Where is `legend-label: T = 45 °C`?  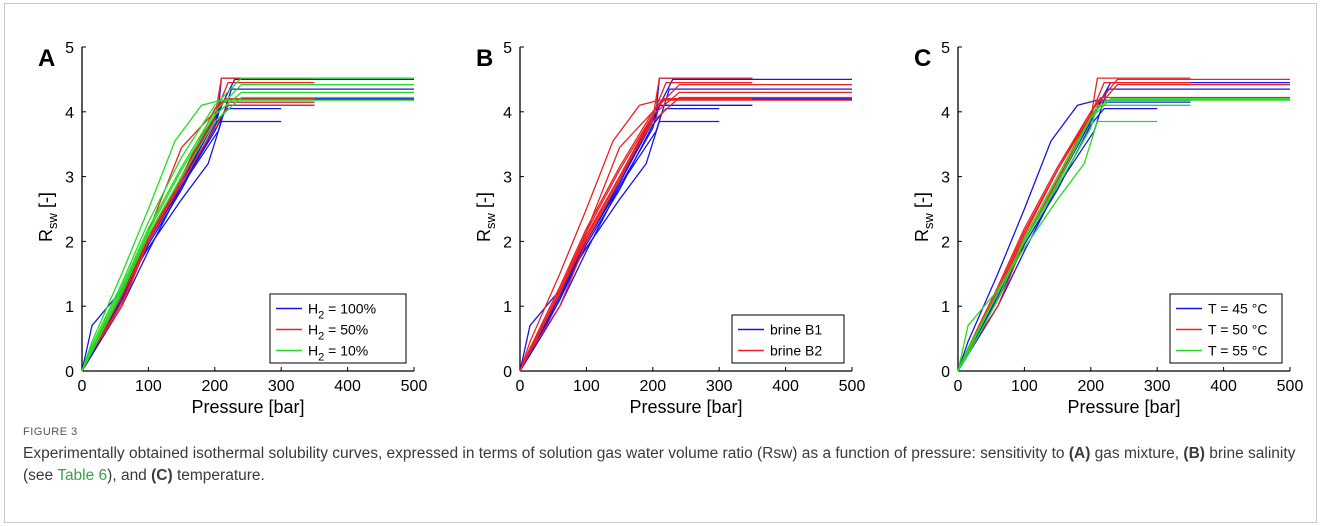
legend-label: T = 45 °C is located at coordinates (1237, 309).